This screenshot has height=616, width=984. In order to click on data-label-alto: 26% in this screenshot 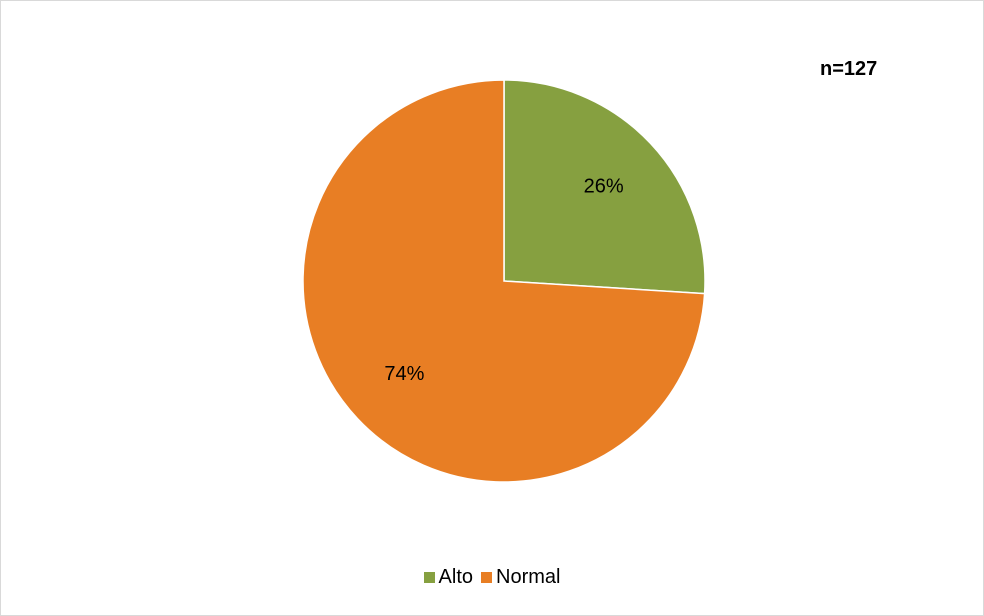, I will do `click(604, 187)`.